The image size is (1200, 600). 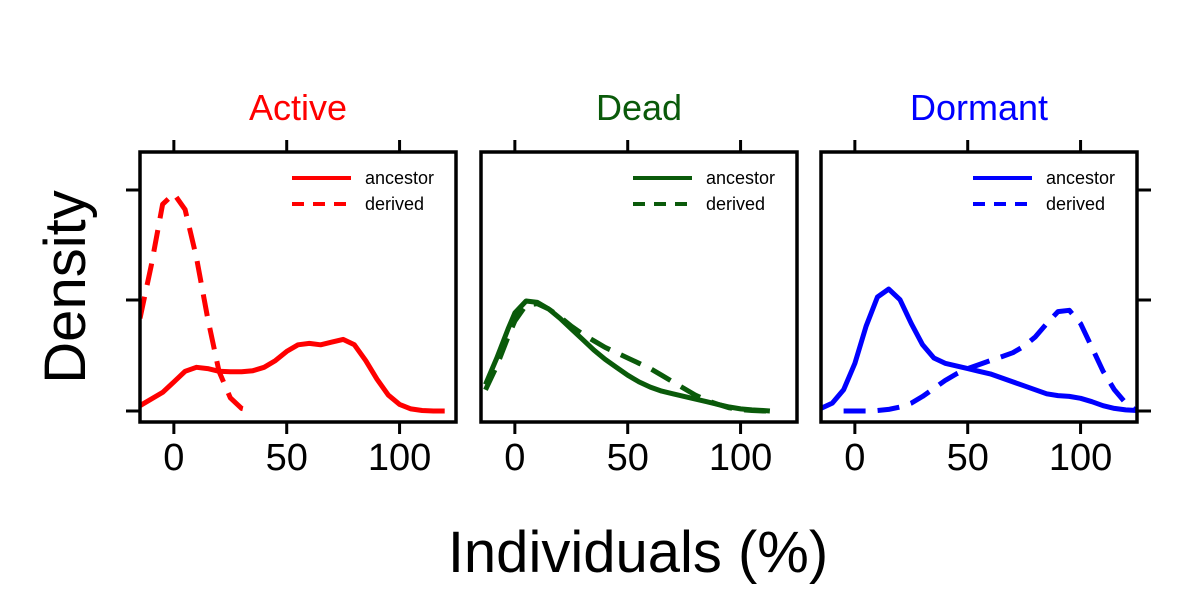 What do you see at coordinates (990, 360) in the screenshot?
I see `series-line-dormant-derived` at bounding box center [990, 360].